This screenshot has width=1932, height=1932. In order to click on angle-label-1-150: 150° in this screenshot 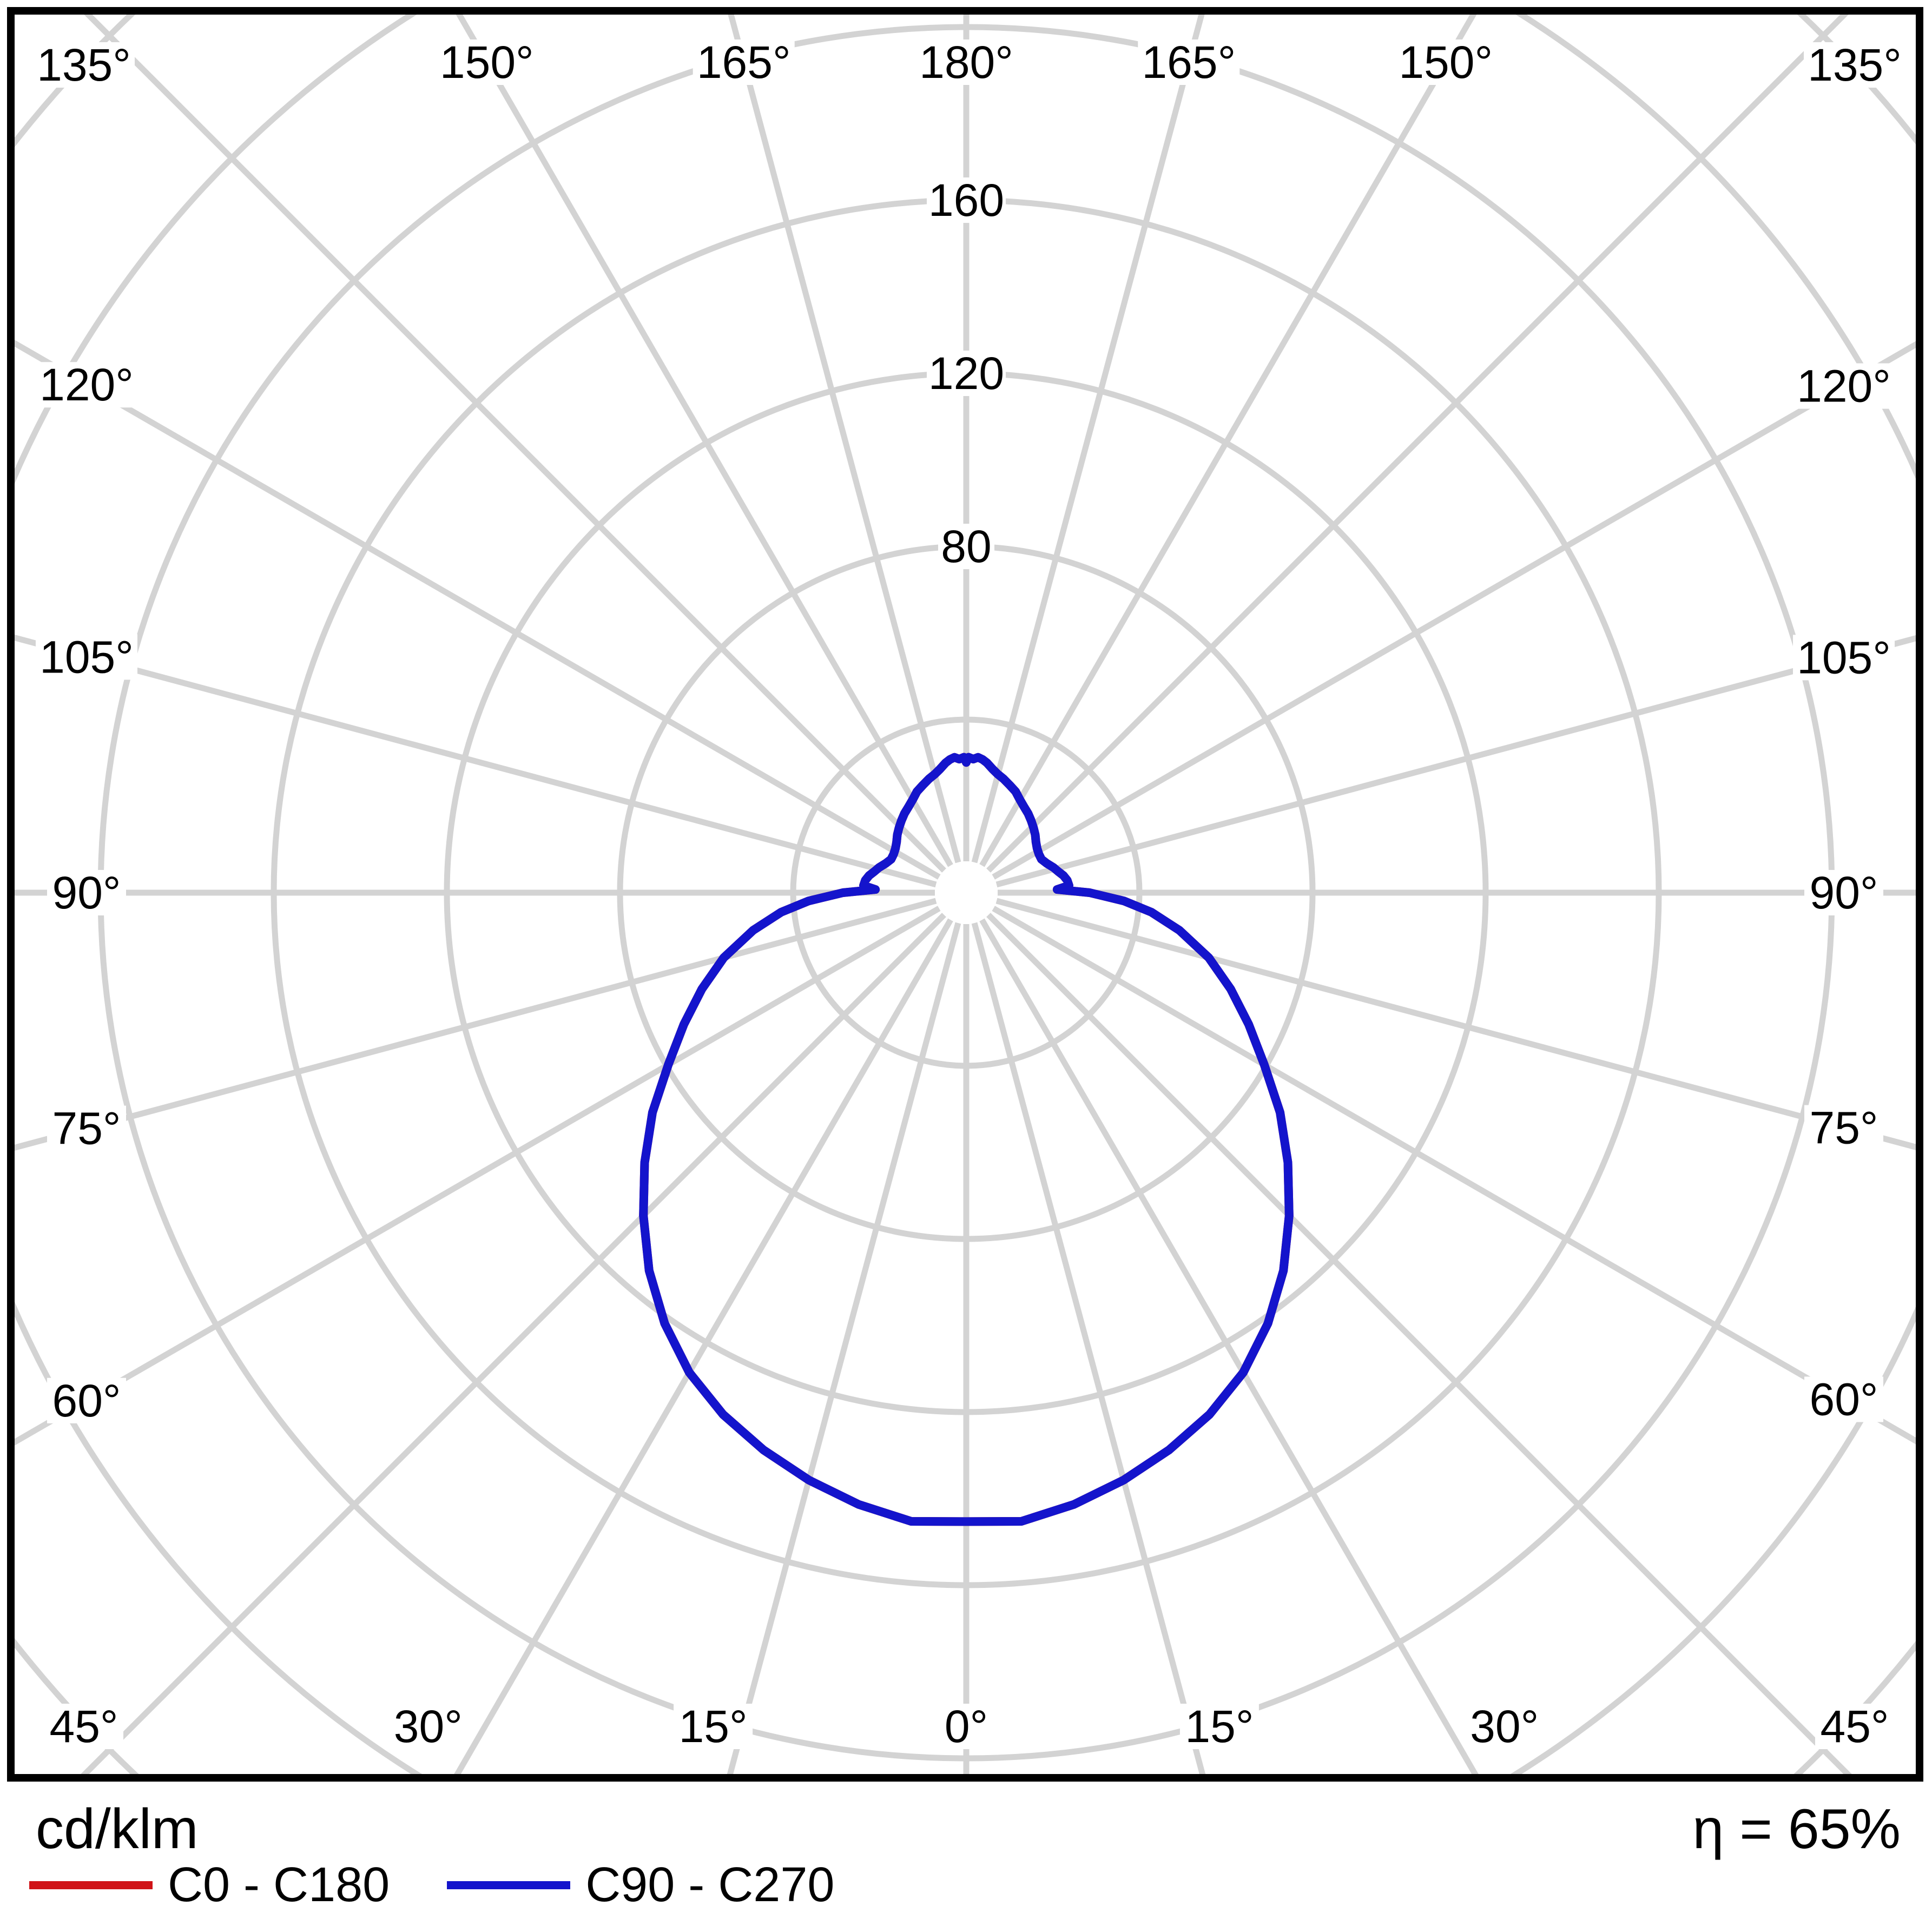, I will do `click(487, 63)`.